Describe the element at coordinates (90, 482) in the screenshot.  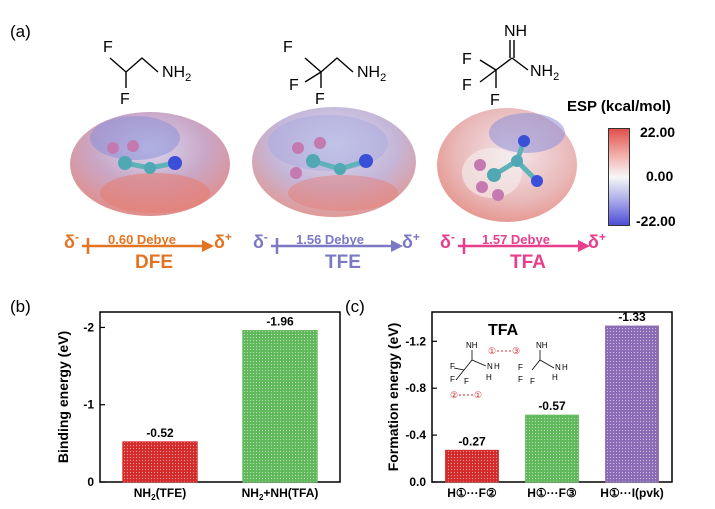
I see `b-ytick-label: 0` at that location.